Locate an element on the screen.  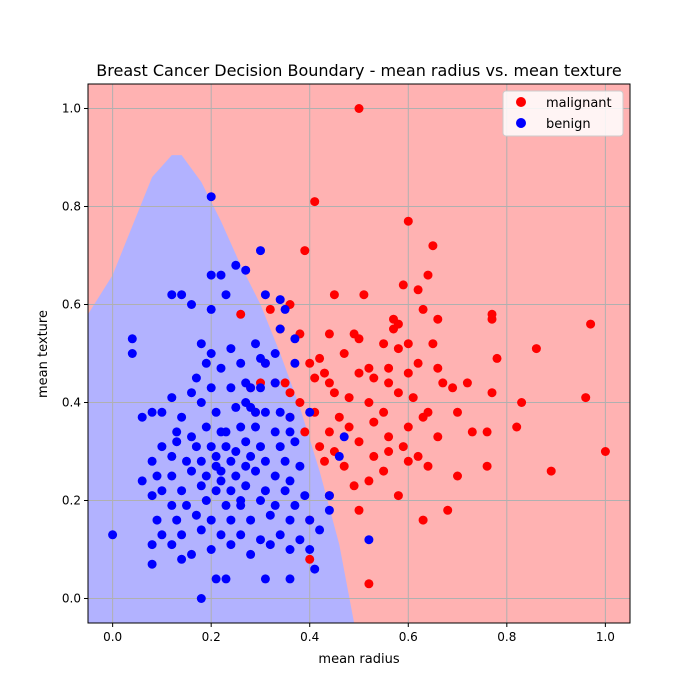
legend-label-benign: benign is located at coordinates (568, 124).